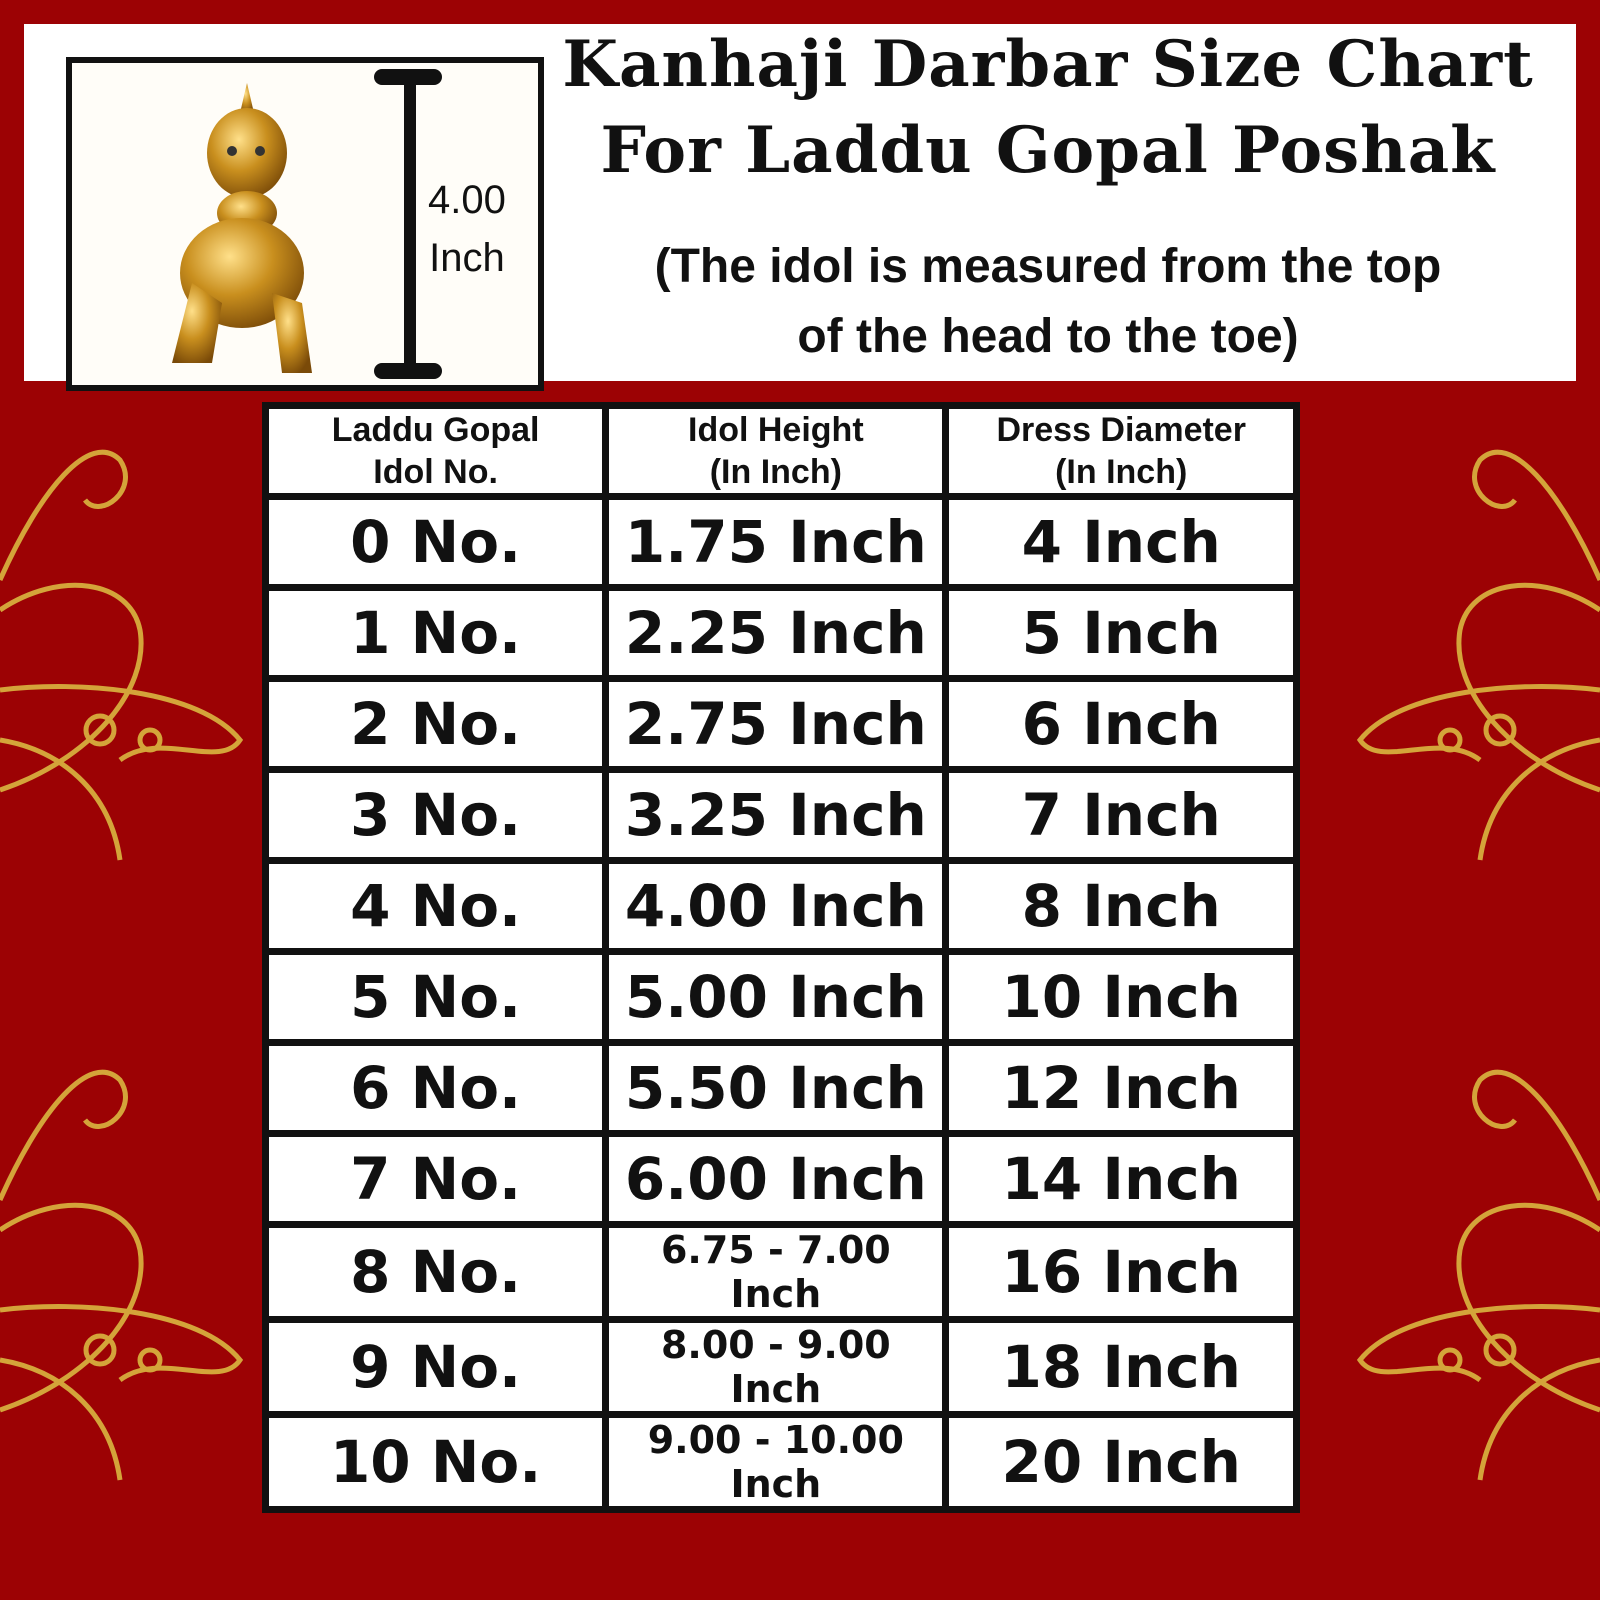 The width and height of the screenshot is (1600, 1600). Describe the element at coordinates (776, 633) in the screenshot. I see `idol-height-cell: 2.25 Inch` at that location.